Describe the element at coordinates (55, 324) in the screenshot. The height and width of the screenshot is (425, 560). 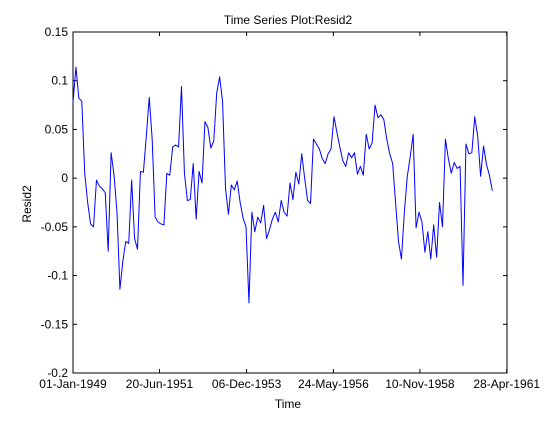
I see `y-tick-label: -0.15` at that location.